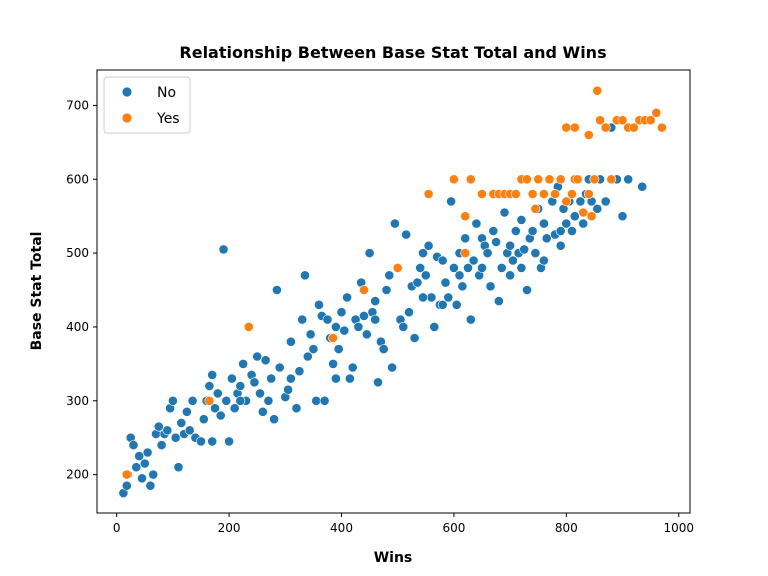  Describe the element at coordinates (37, 291) in the screenshot. I see `y-axis-title: Base Stat Total` at that location.